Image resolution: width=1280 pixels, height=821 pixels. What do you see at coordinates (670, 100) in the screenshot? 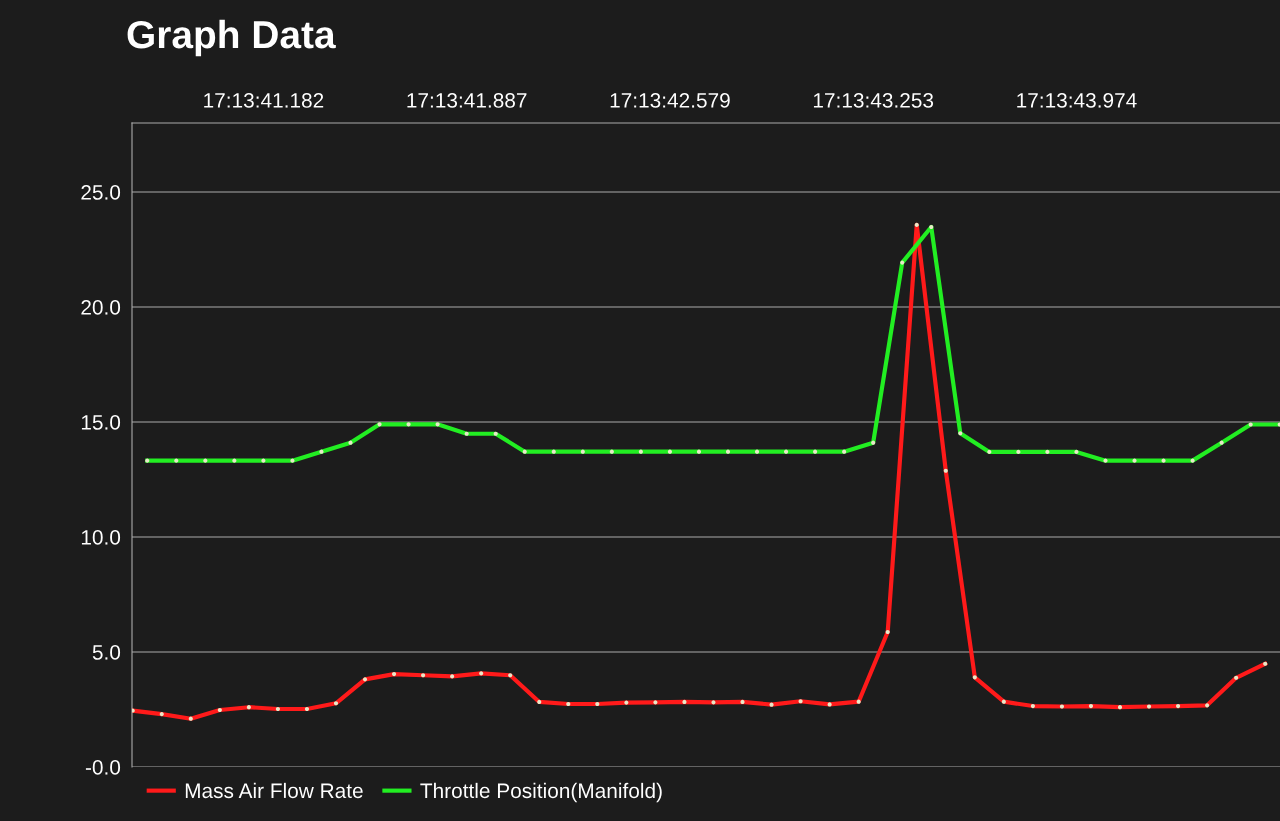
I see `x-tick-label: 17:13:42.579` at bounding box center [670, 100].